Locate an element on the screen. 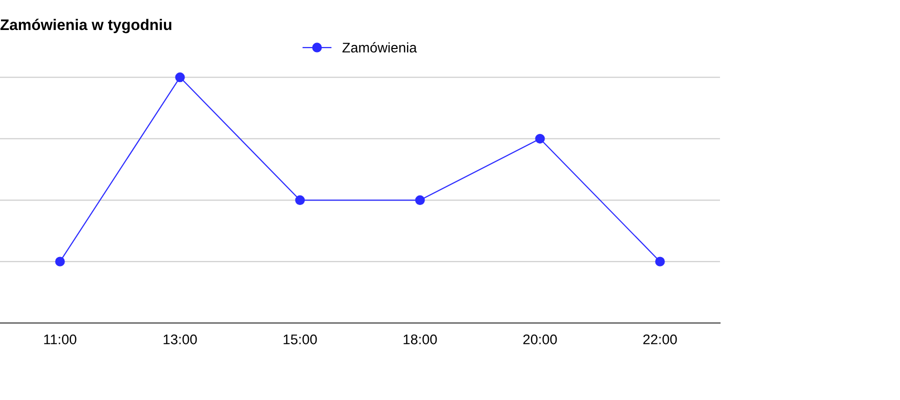 The image size is (900, 400). legend-label: Zamówienia is located at coordinates (379, 47).